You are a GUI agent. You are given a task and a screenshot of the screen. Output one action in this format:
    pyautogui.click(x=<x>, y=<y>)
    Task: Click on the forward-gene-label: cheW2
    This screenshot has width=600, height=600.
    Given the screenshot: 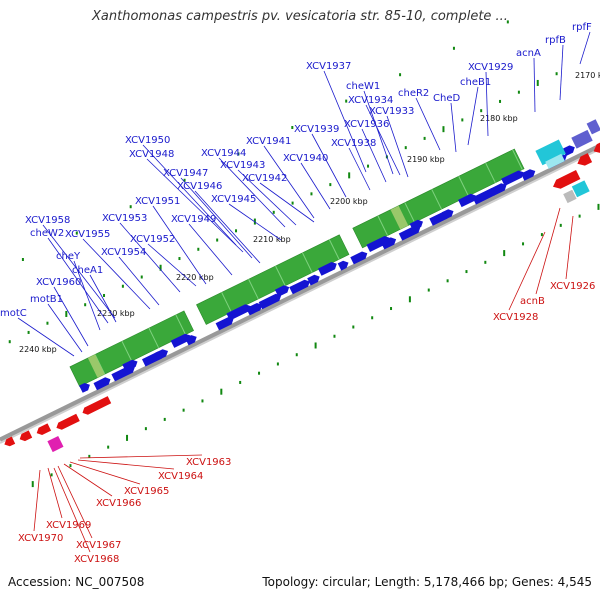 What is the action you would take?
    pyautogui.click(x=47, y=233)
    